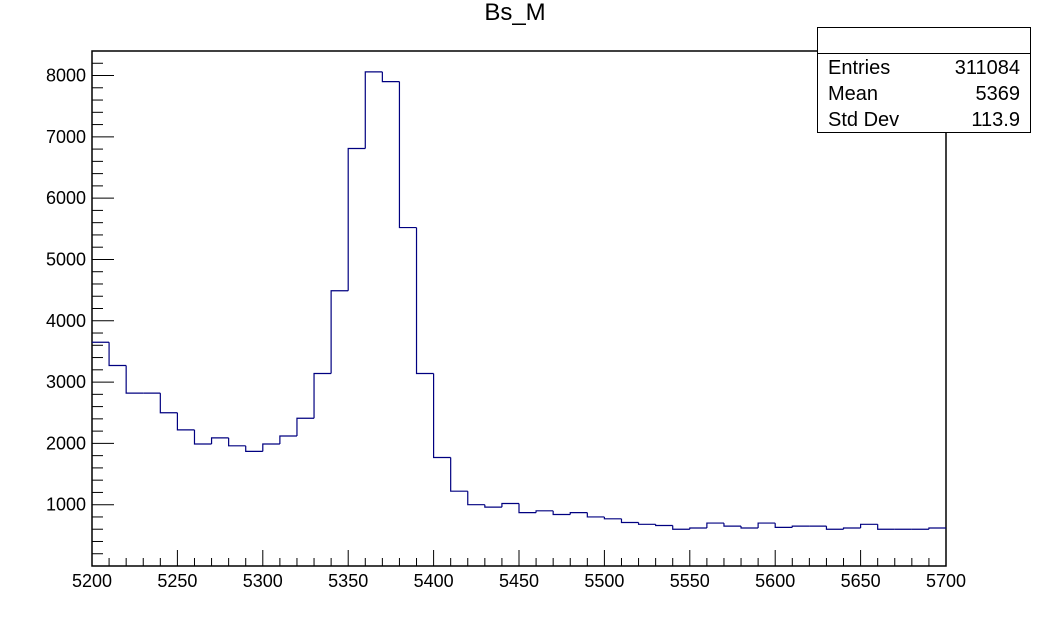 This screenshot has height=624, width=1054. Describe the element at coordinates (103, 302) in the screenshot. I see `y-axis-ticks` at that location.